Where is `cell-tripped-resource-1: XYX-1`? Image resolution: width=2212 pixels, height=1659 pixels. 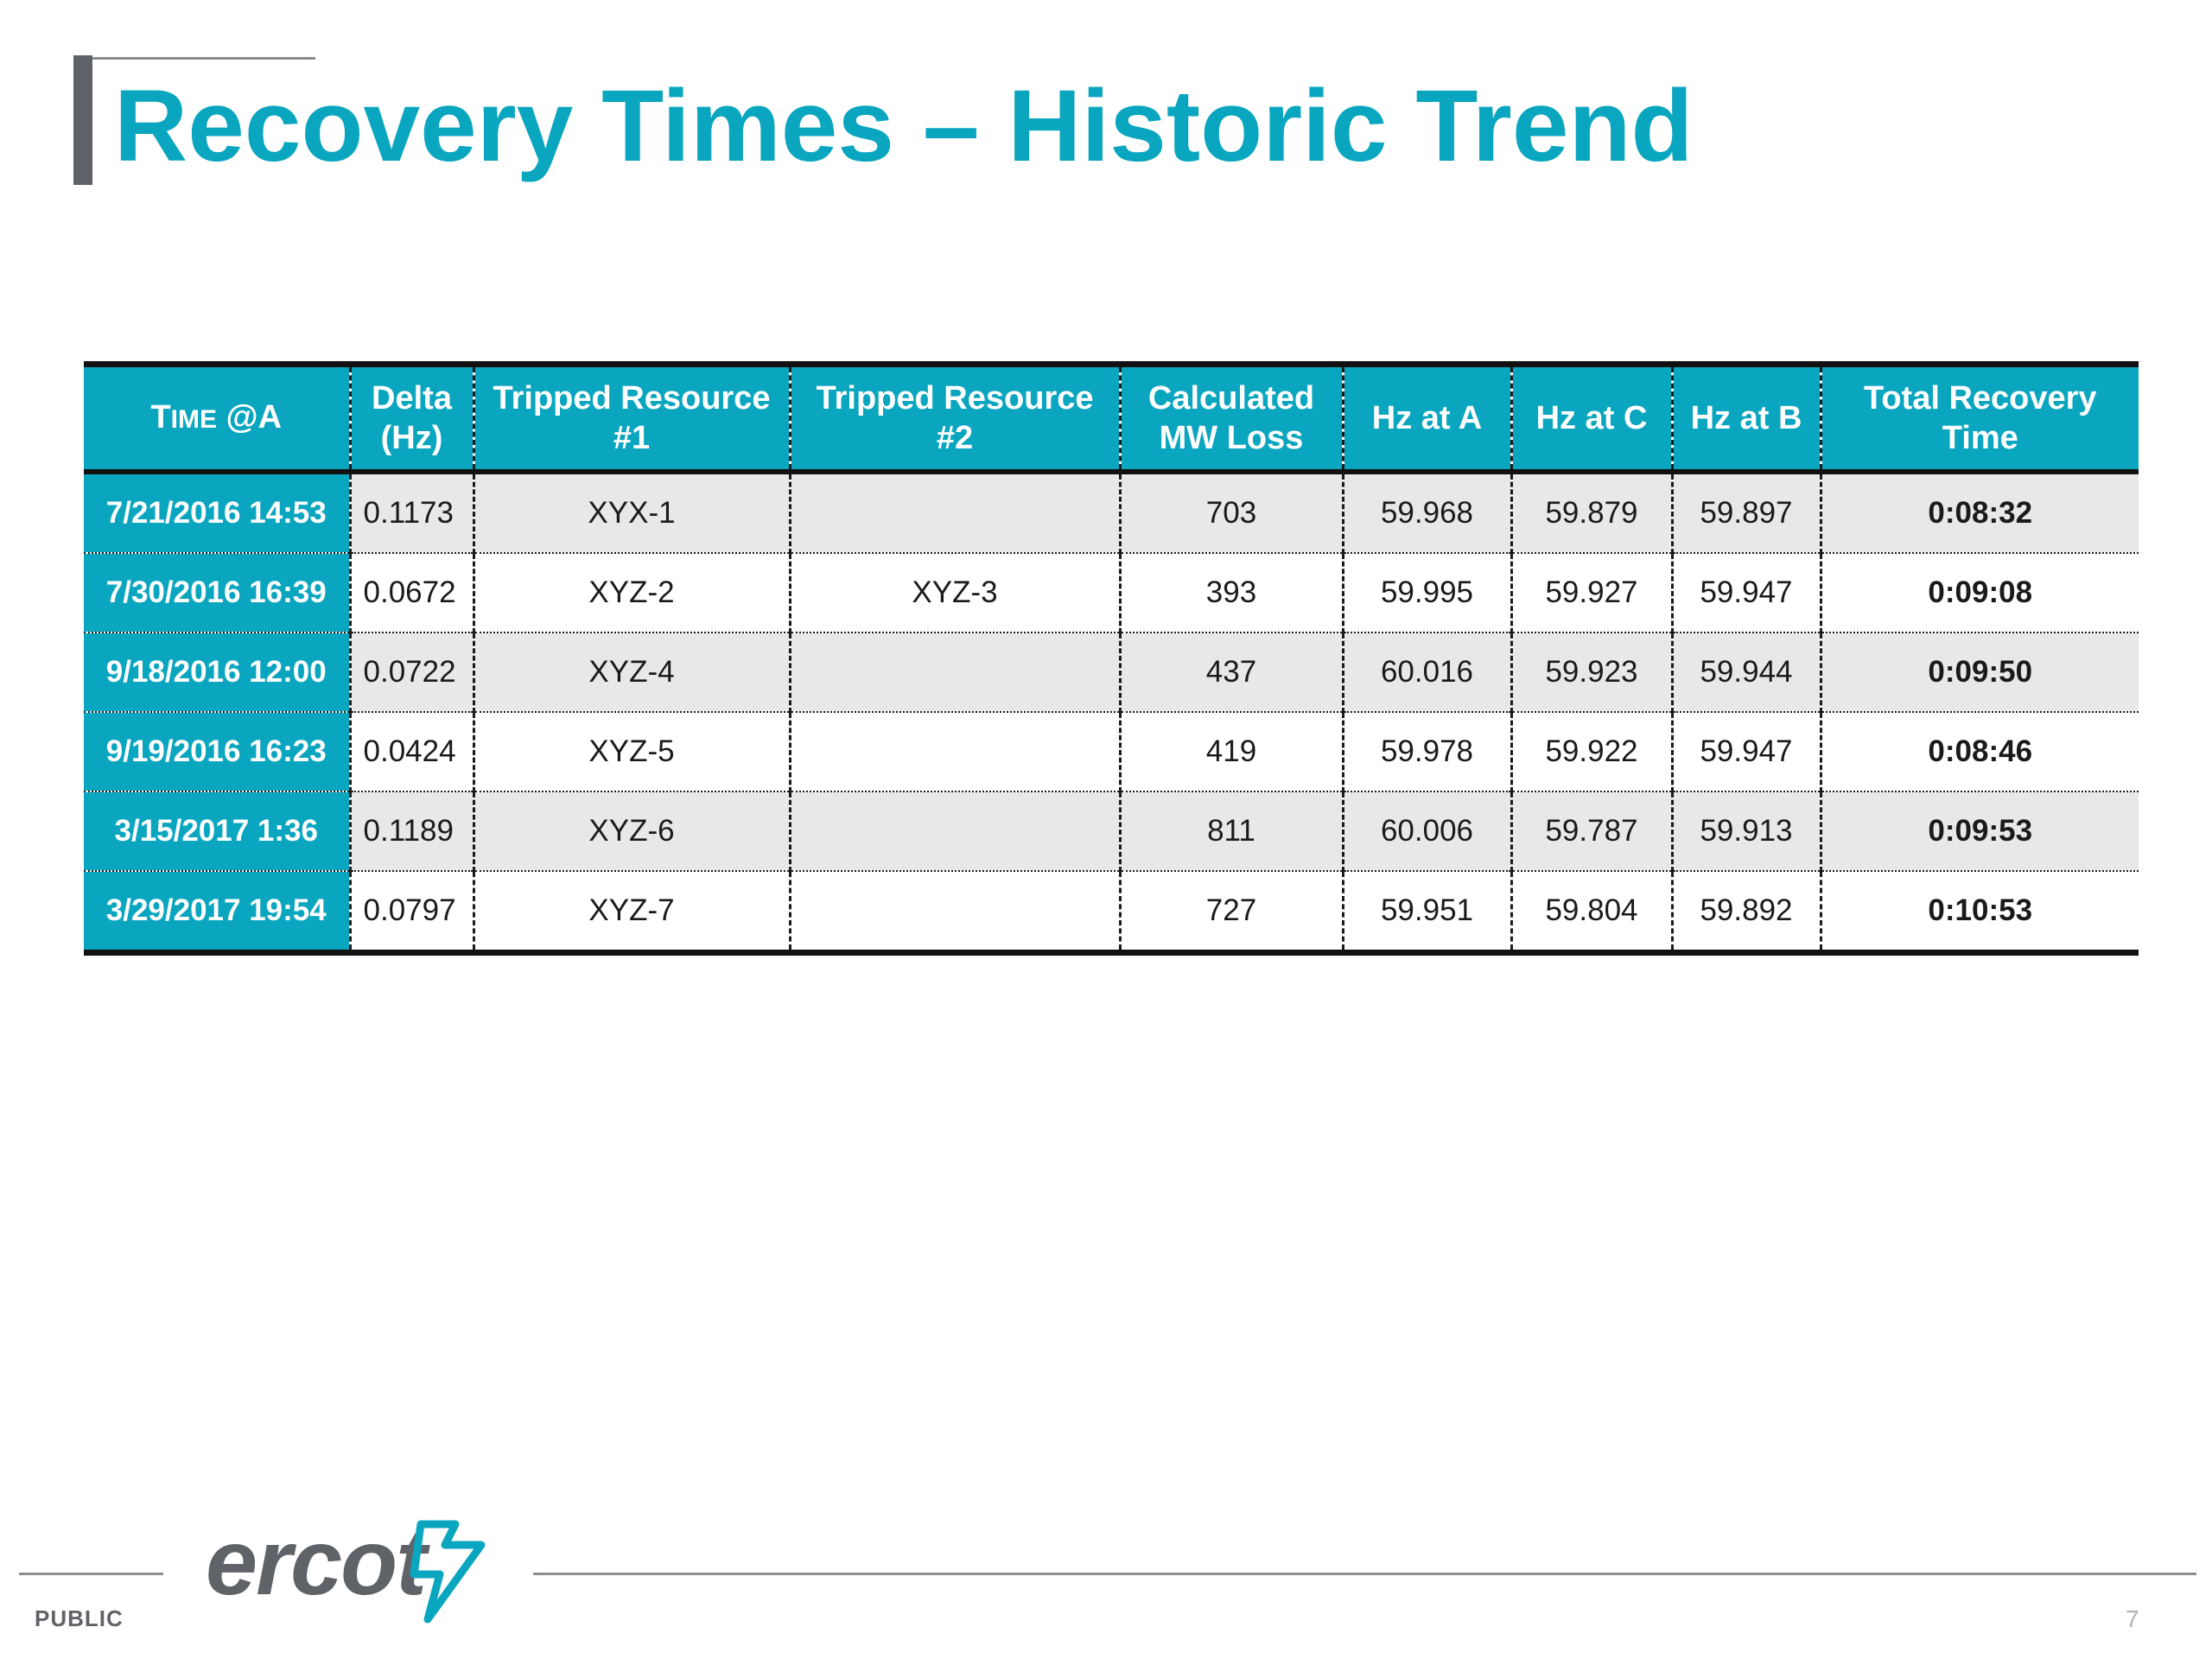
cell-tripped-resource-1: XYX-1 is located at coordinates (631, 513).